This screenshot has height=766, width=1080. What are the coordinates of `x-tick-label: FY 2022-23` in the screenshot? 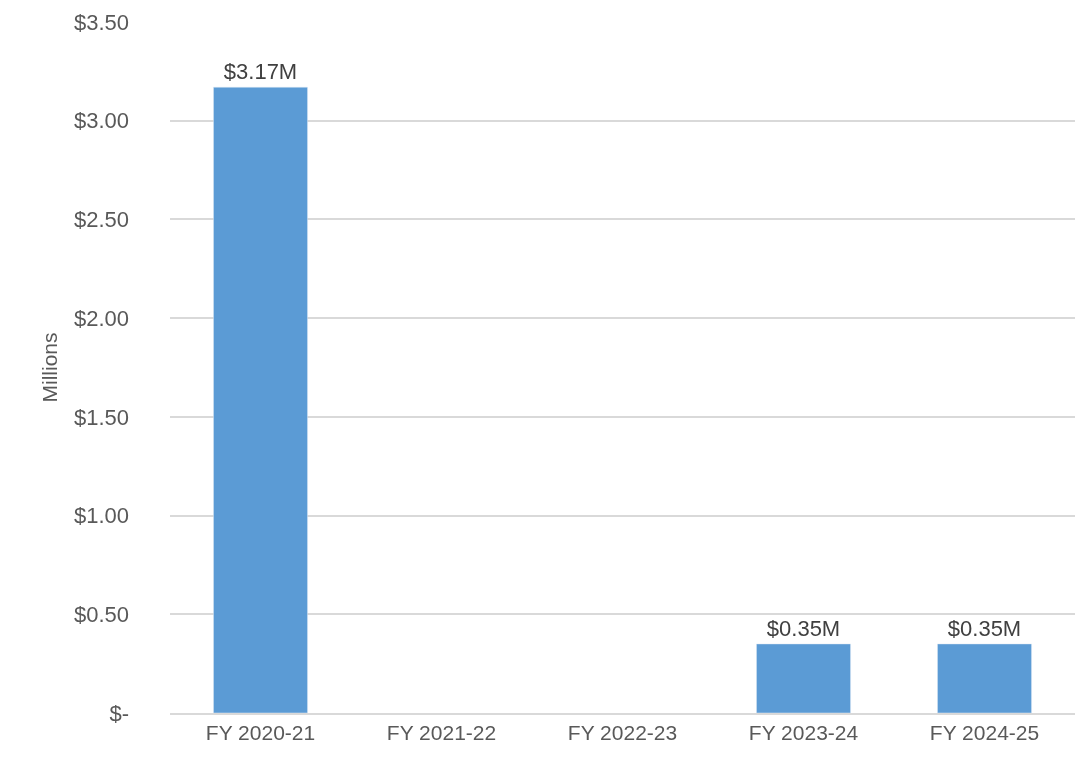 It's located at (622, 733).